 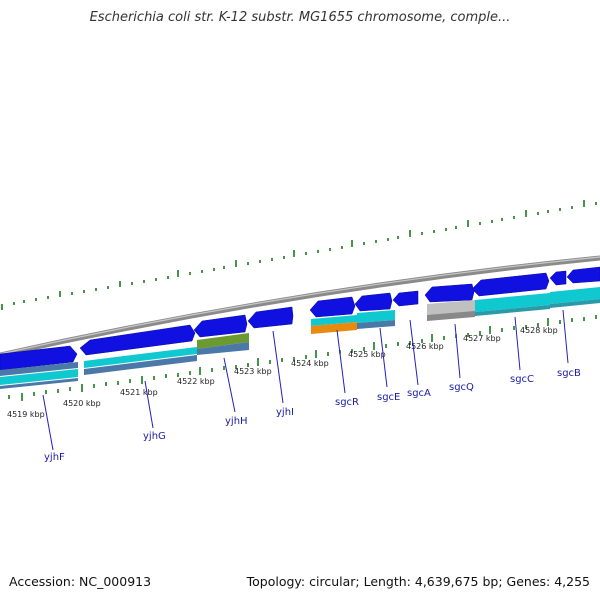 What do you see at coordinates (196, 381) in the screenshot?
I see `kbp-label: 4522 kbp` at bounding box center [196, 381].